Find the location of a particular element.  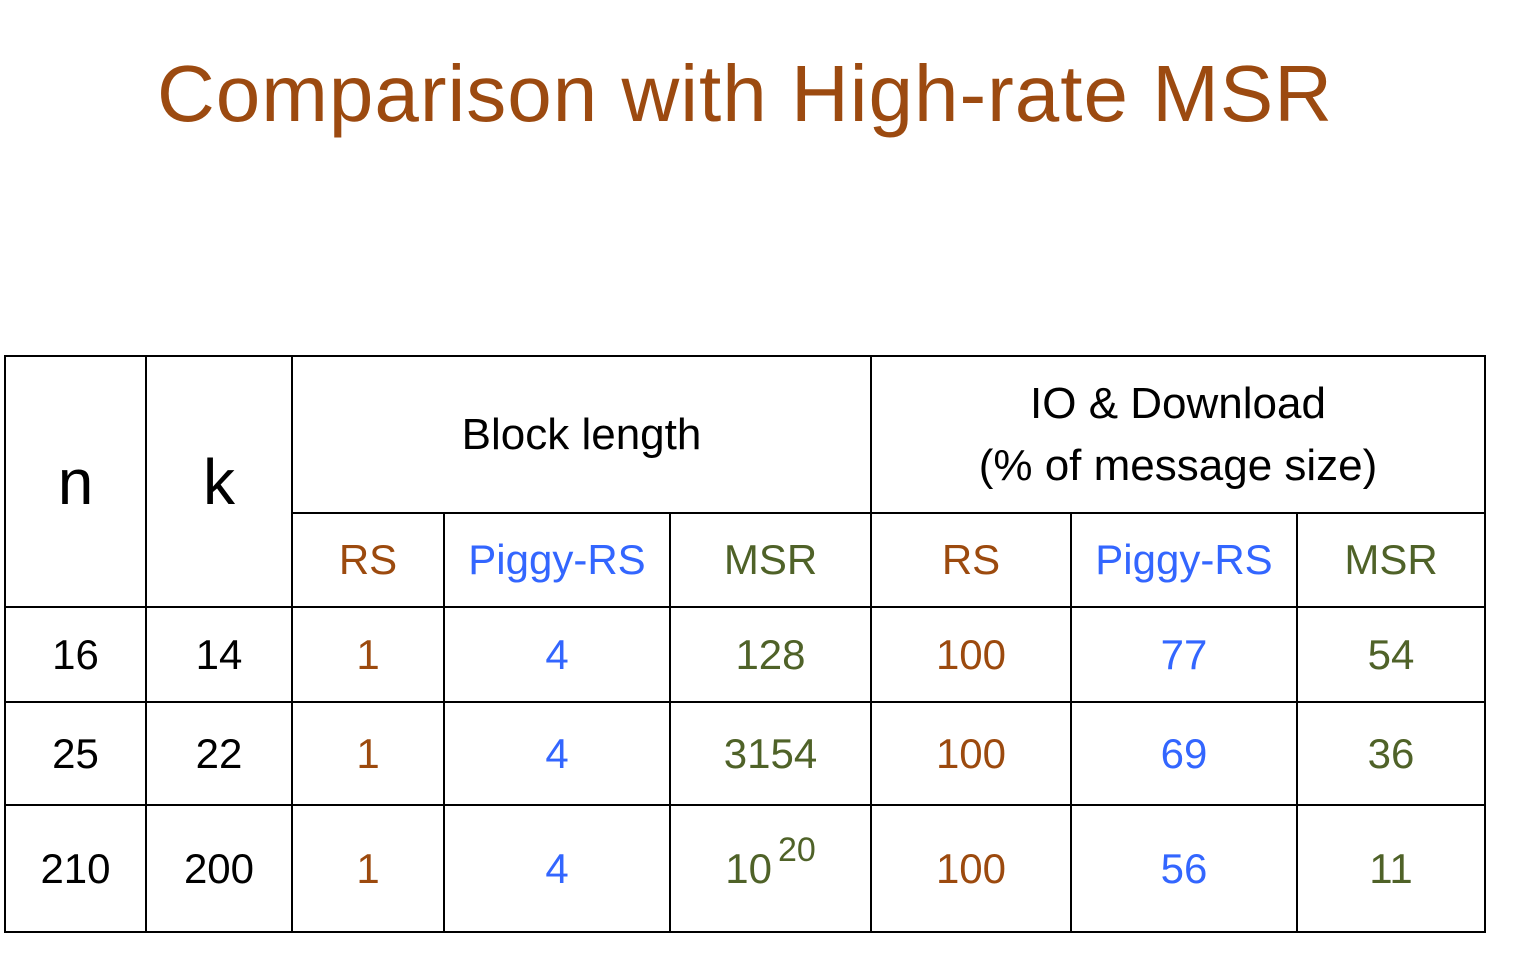

msr-exponent: 20 is located at coordinates (796, 849).